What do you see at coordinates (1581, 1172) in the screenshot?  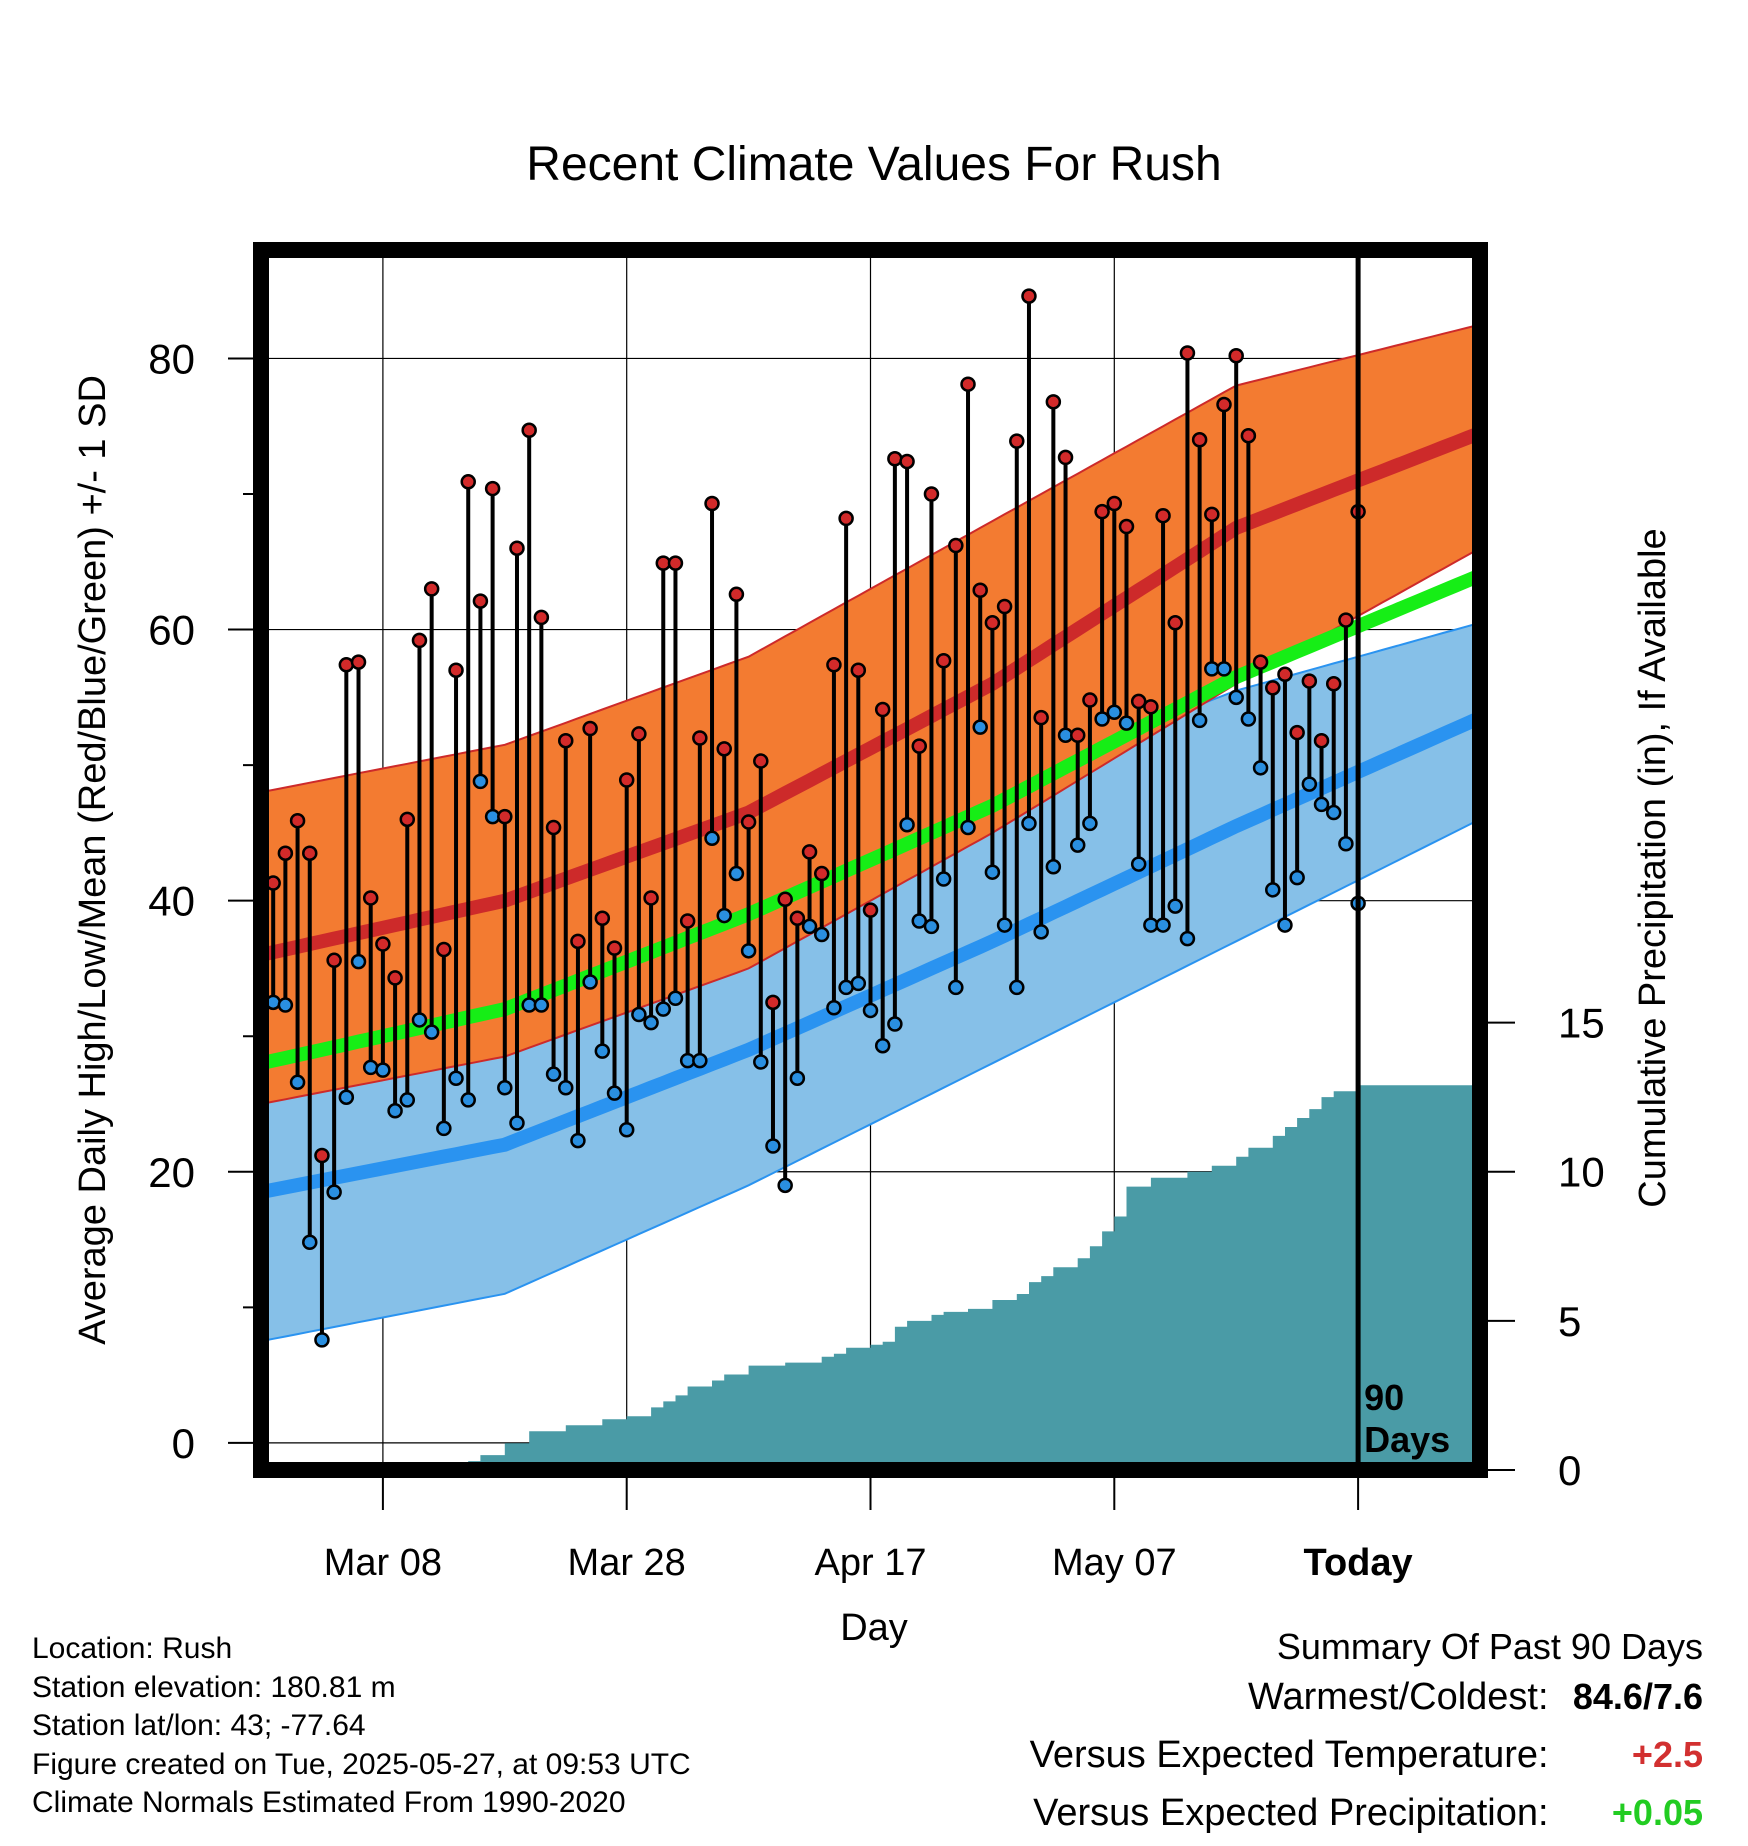 I see `y2-tick-label-2: 10` at bounding box center [1581, 1172].